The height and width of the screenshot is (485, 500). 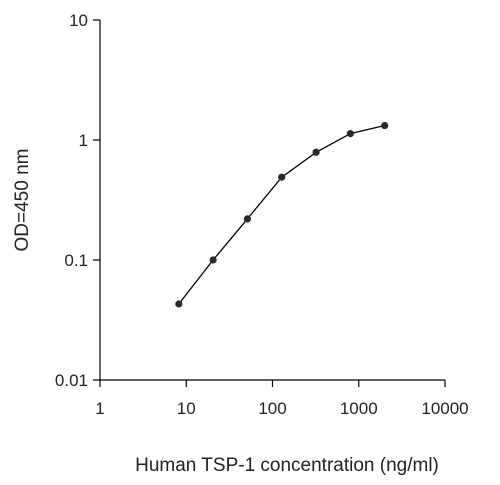 I want to click on x-axis-title: Human TSP-1 concentration (ng/ml), so click(x=287, y=465).